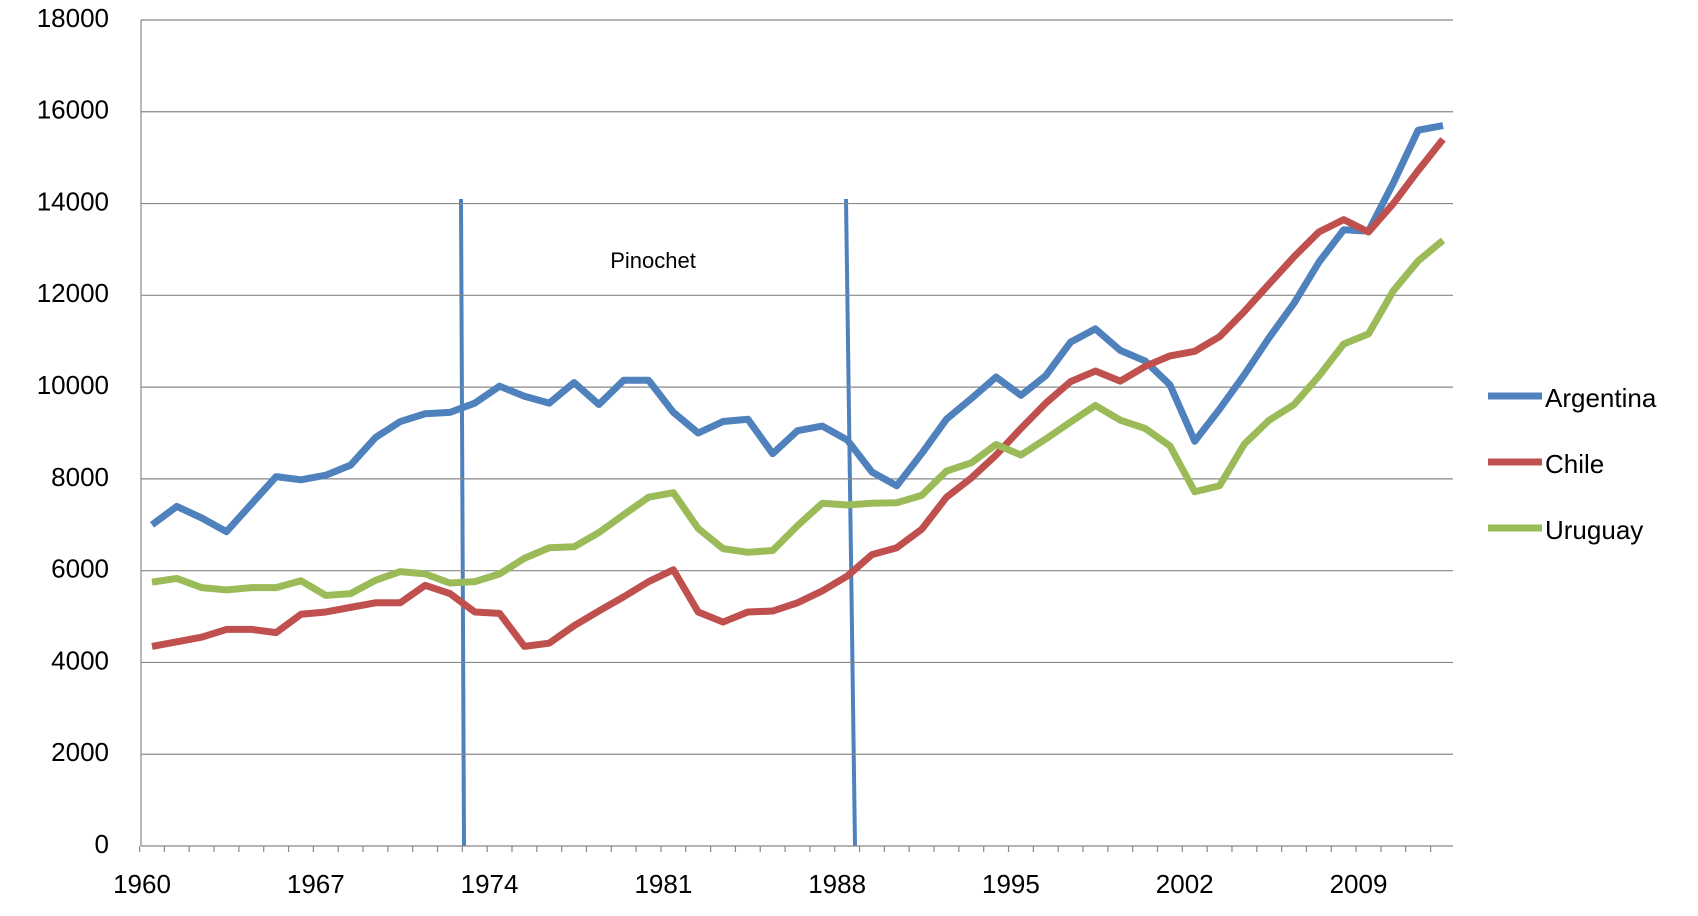 Image resolution: width=1698 pixels, height=916 pixels. Describe the element at coordinates (142, 884) in the screenshot. I see `x-tick-label: 1960` at that location.